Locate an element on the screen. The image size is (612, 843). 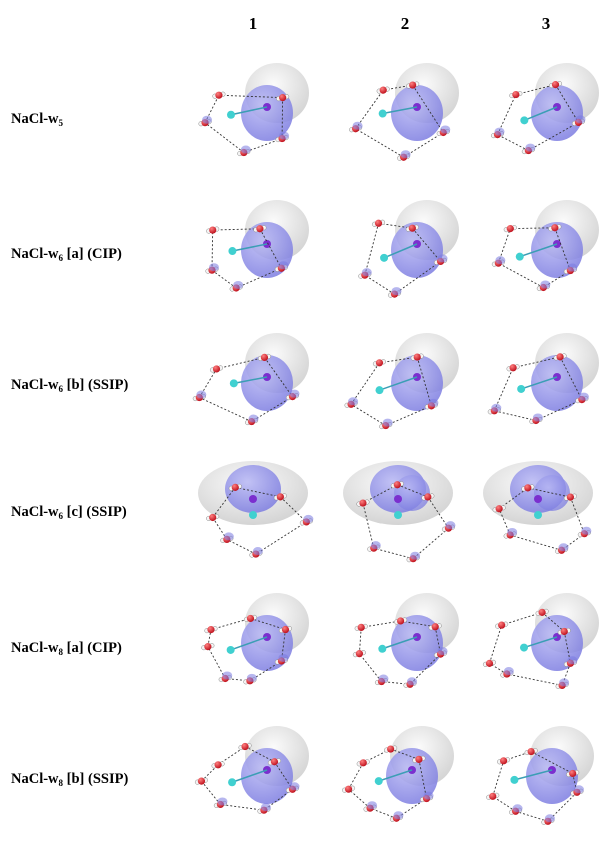
column-header-2: 2 is located at coordinates (405, 23).